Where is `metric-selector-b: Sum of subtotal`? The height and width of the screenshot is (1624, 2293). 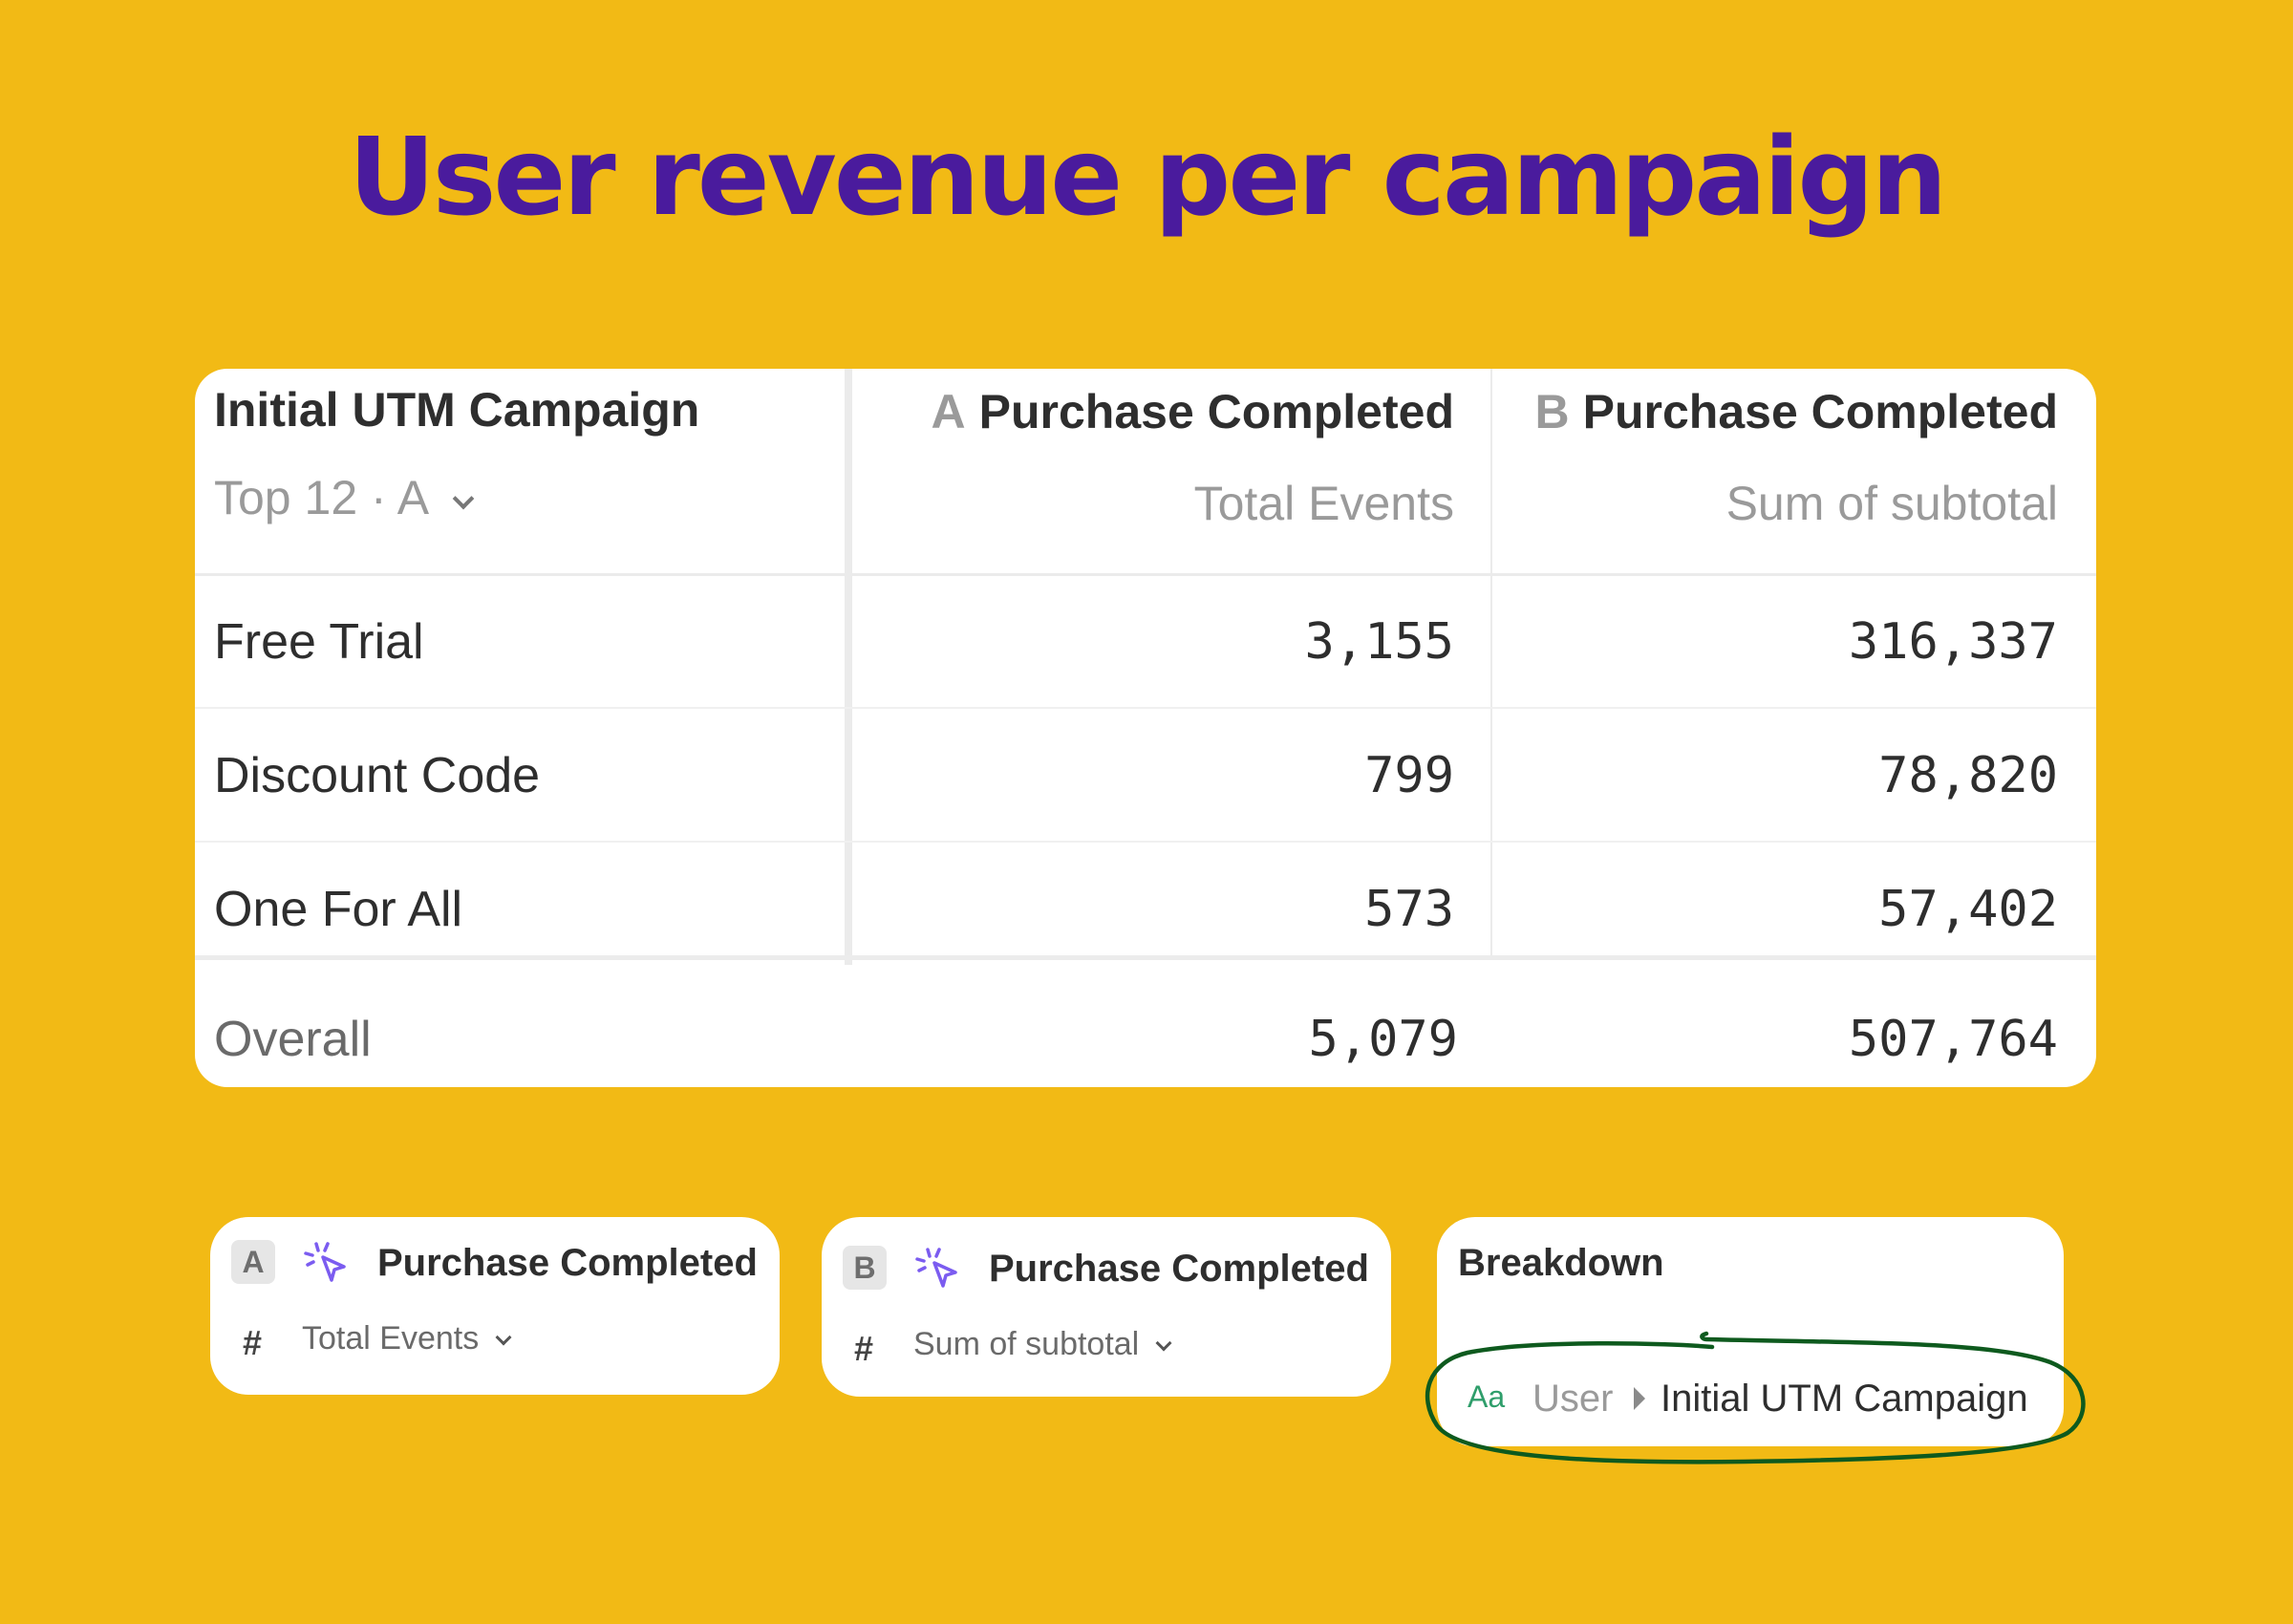
metric-selector-b: Sum of subtotal is located at coordinates (1042, 1344).